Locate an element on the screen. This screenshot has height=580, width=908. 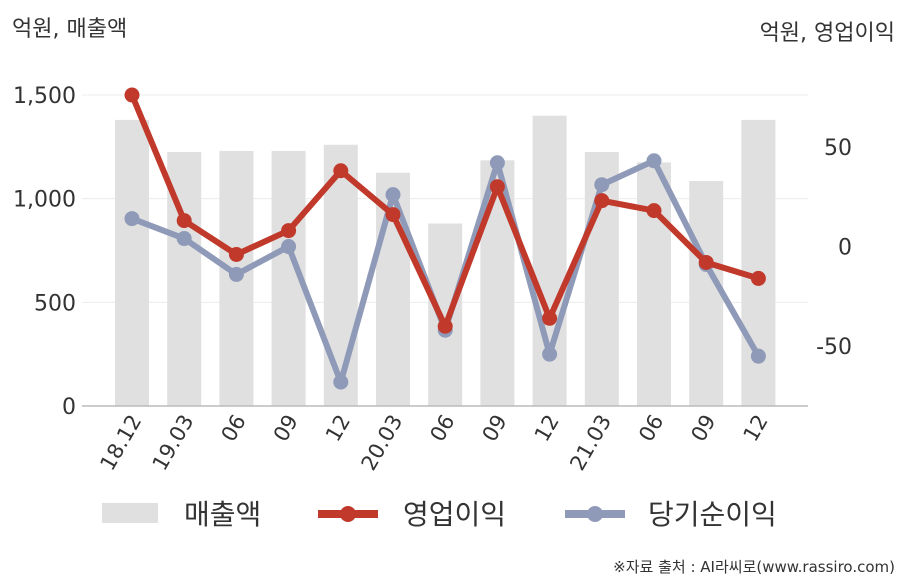
x-axis-ticks: 18.12 19.03 06 09 12 20.03 06 09 12 21.03 06 09 12 is located at coordinates (433, 443).